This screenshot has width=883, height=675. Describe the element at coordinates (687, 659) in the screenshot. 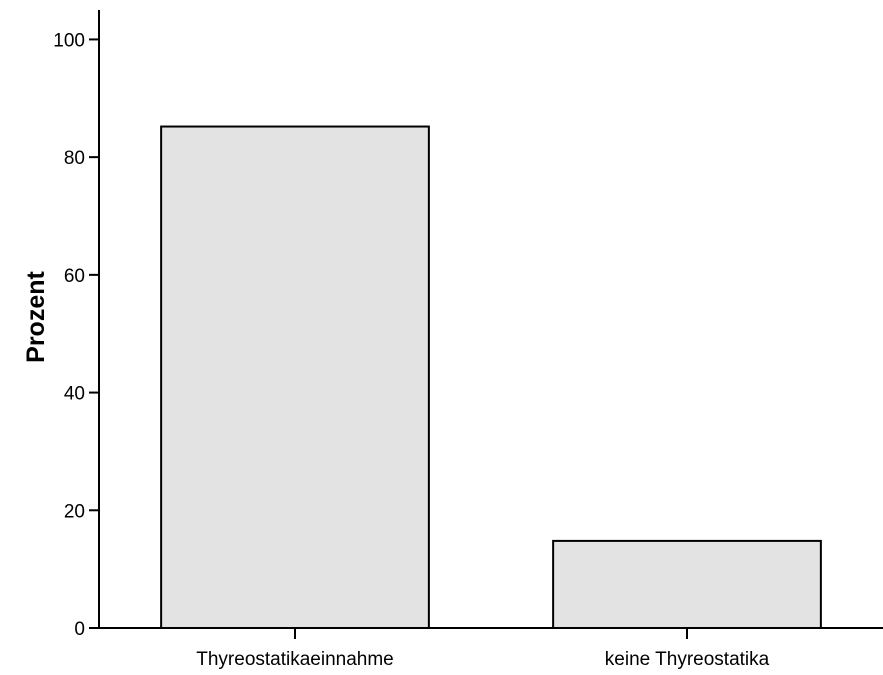

I see `x-tick-label: keine Thyreostatika` at that location.